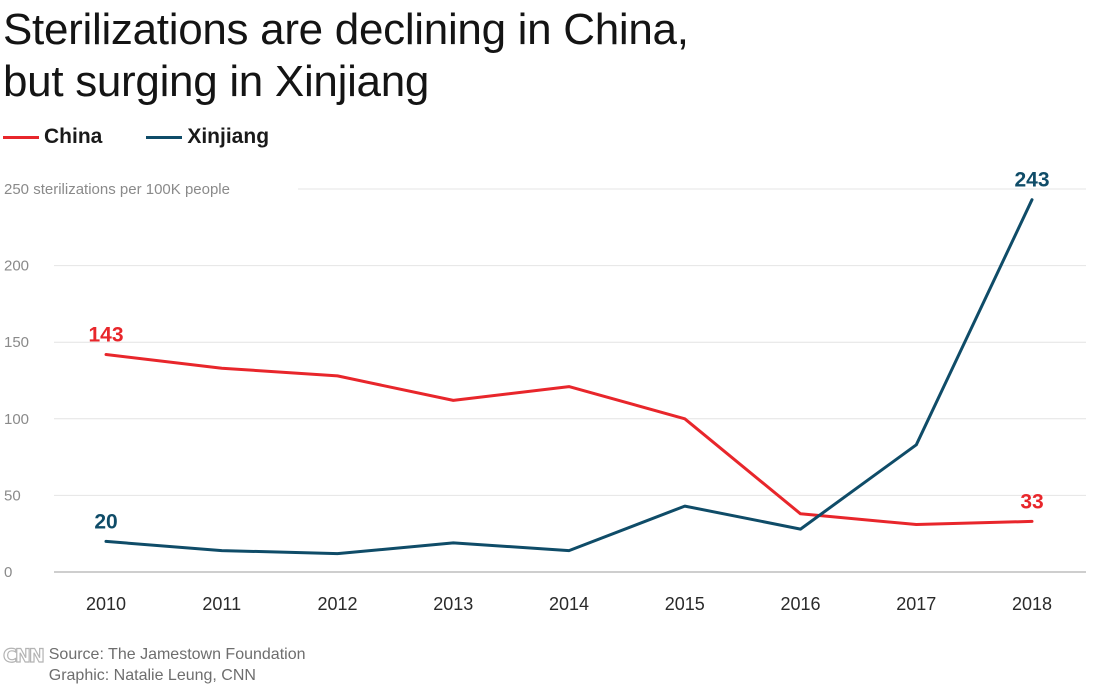  Describe the element at coordinates (117, 189) in the screenshot. I see `y-tick-label: 250 sterilizations per 100K people` at that location.